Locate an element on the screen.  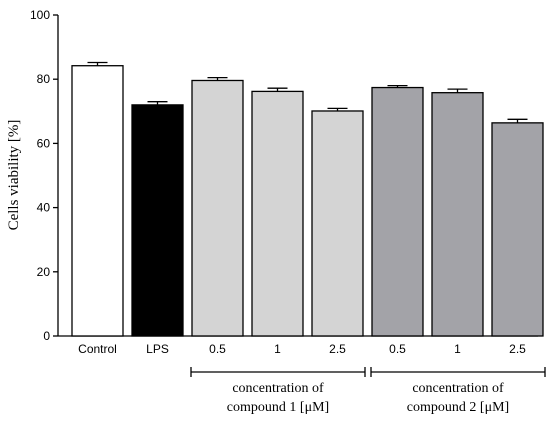
y-axis: 0 20 40 60 80 100 is located at coordinates (44, 175).